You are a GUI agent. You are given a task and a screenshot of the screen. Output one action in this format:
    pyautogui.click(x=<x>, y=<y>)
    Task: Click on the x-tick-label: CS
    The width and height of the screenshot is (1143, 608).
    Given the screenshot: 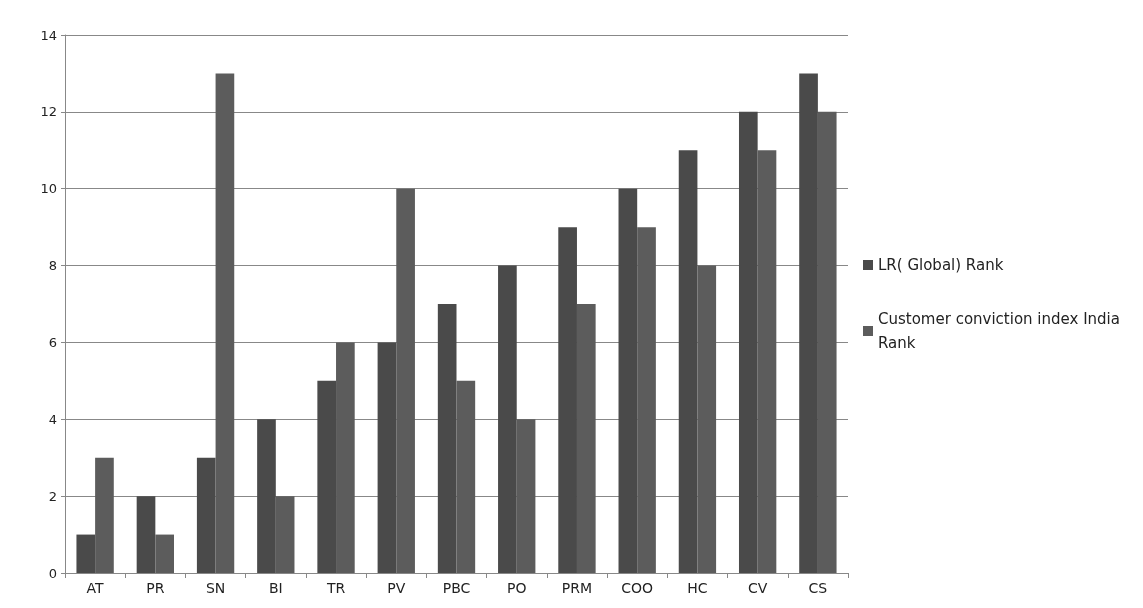 What is the action you would take?
    pyautogui.click(x=818, y=588)
    